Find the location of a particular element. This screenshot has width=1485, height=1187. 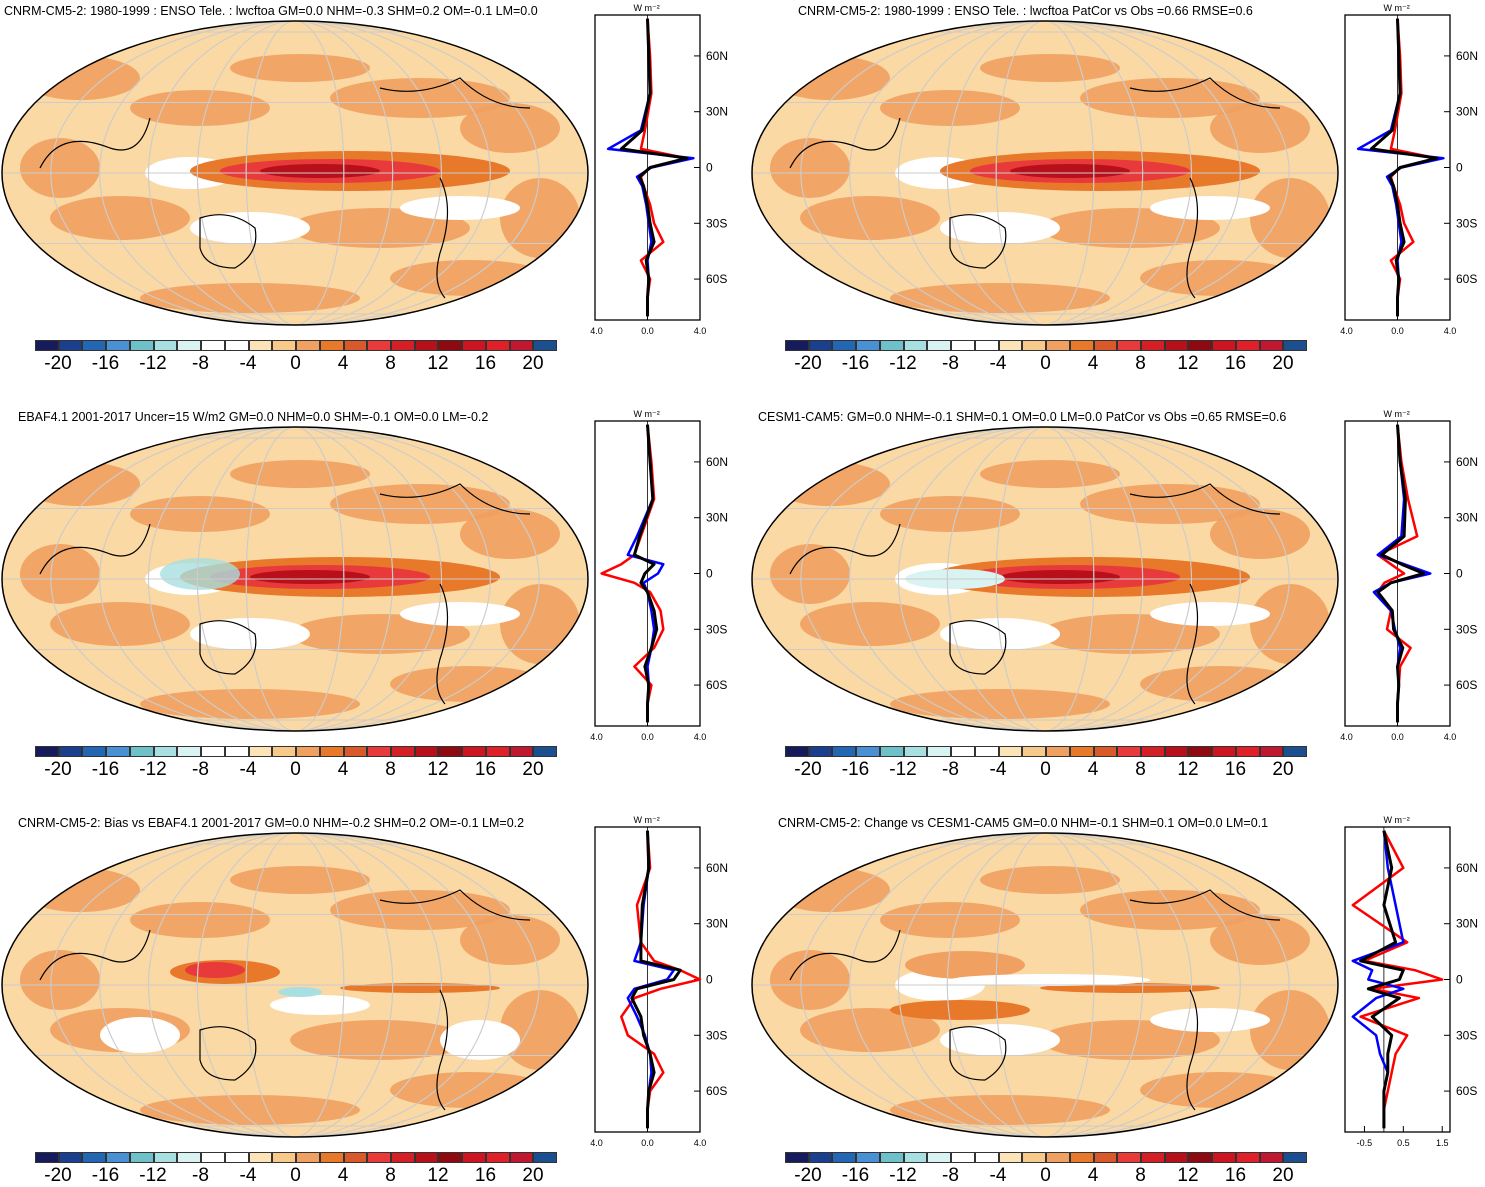

colorbar-label: 8 is located at coordinates (1140, 1175).